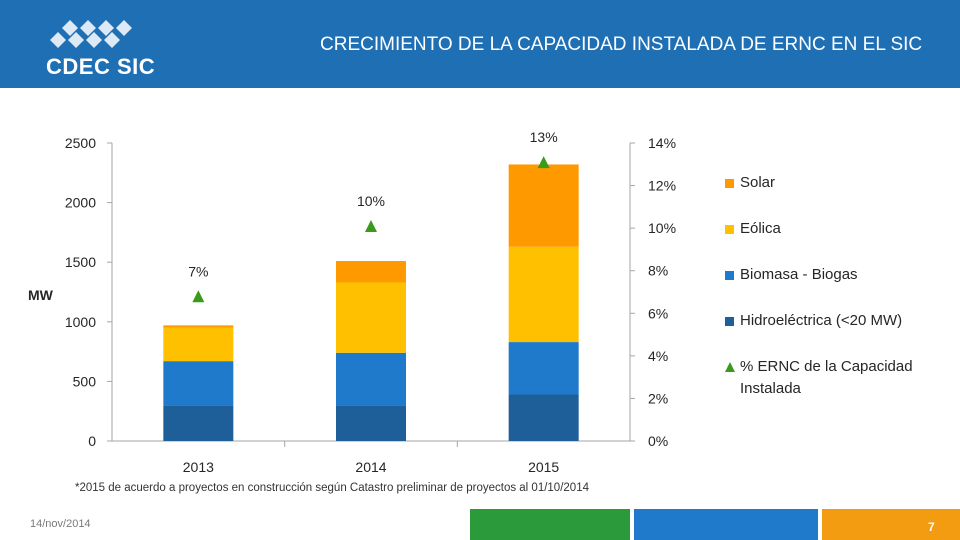 This screenshot has height=540, width=960. I want to click on y-tick-label: 0, so click(92, 441).